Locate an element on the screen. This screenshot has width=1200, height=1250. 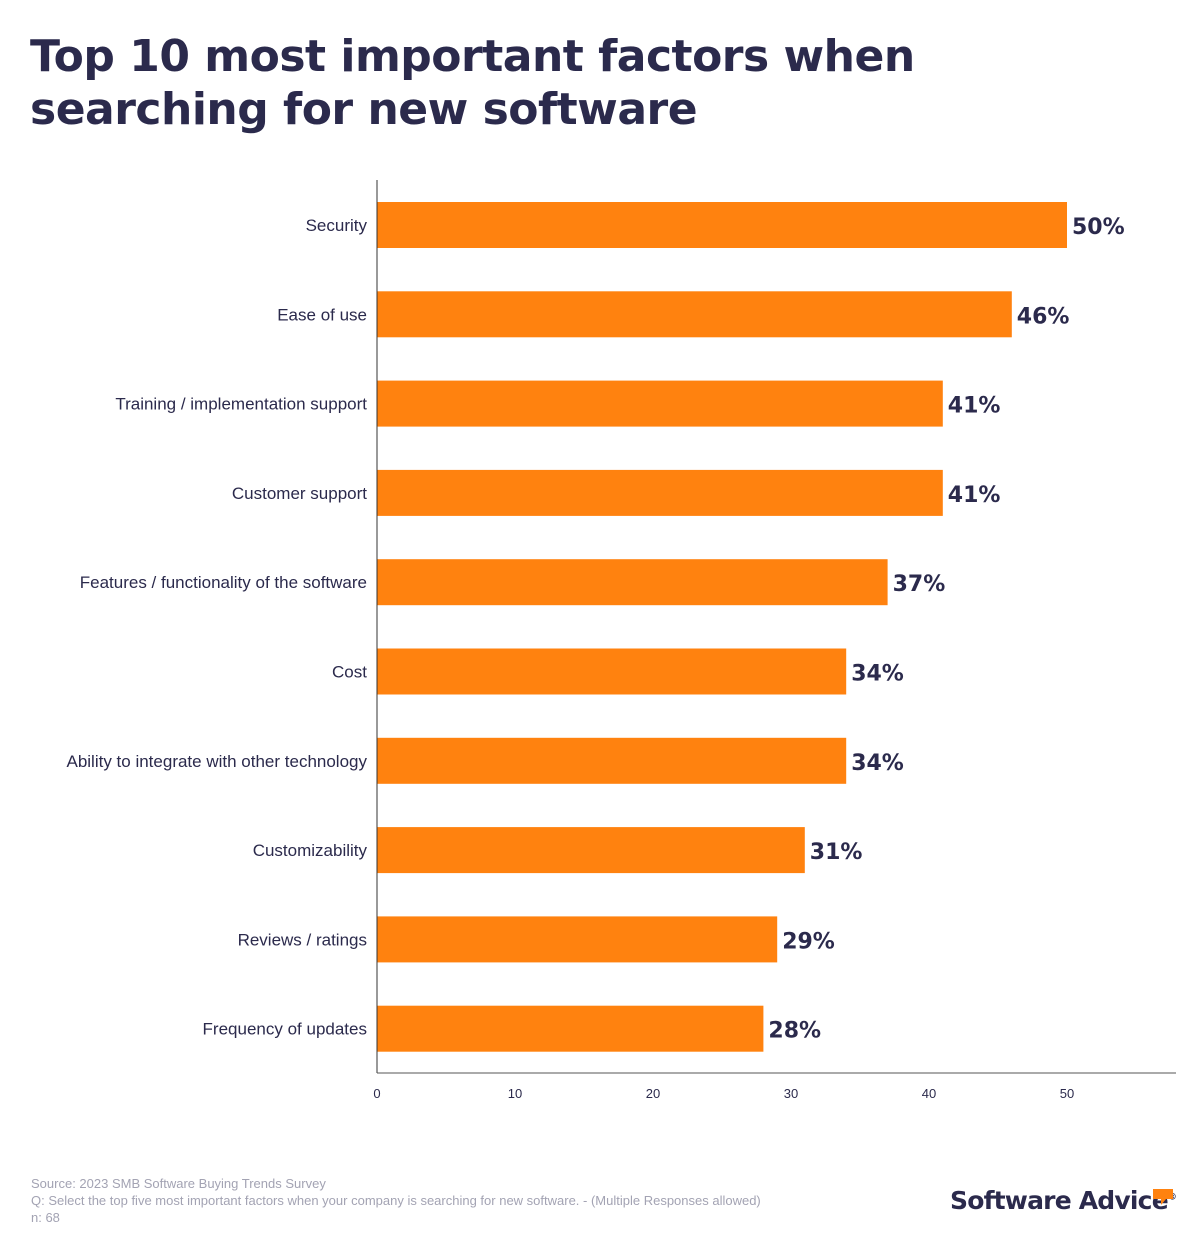
x-tick-label: 0 is located at coordinates (376, 1093).